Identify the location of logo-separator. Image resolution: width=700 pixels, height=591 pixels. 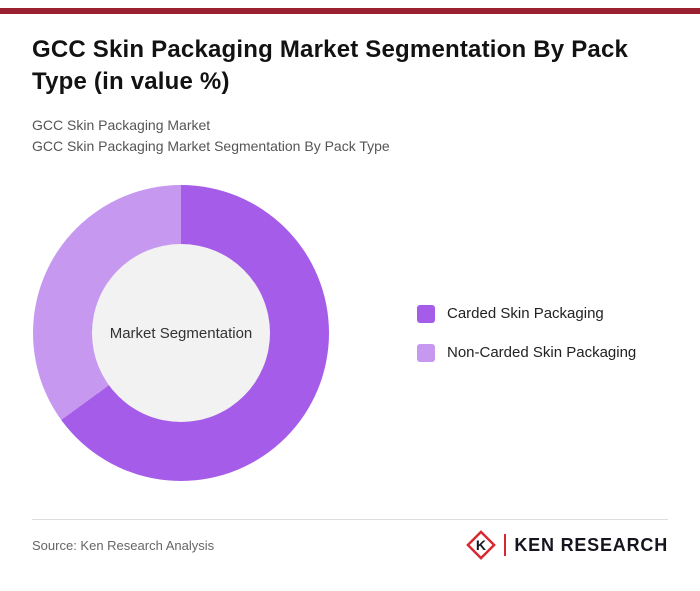
(505, 545).